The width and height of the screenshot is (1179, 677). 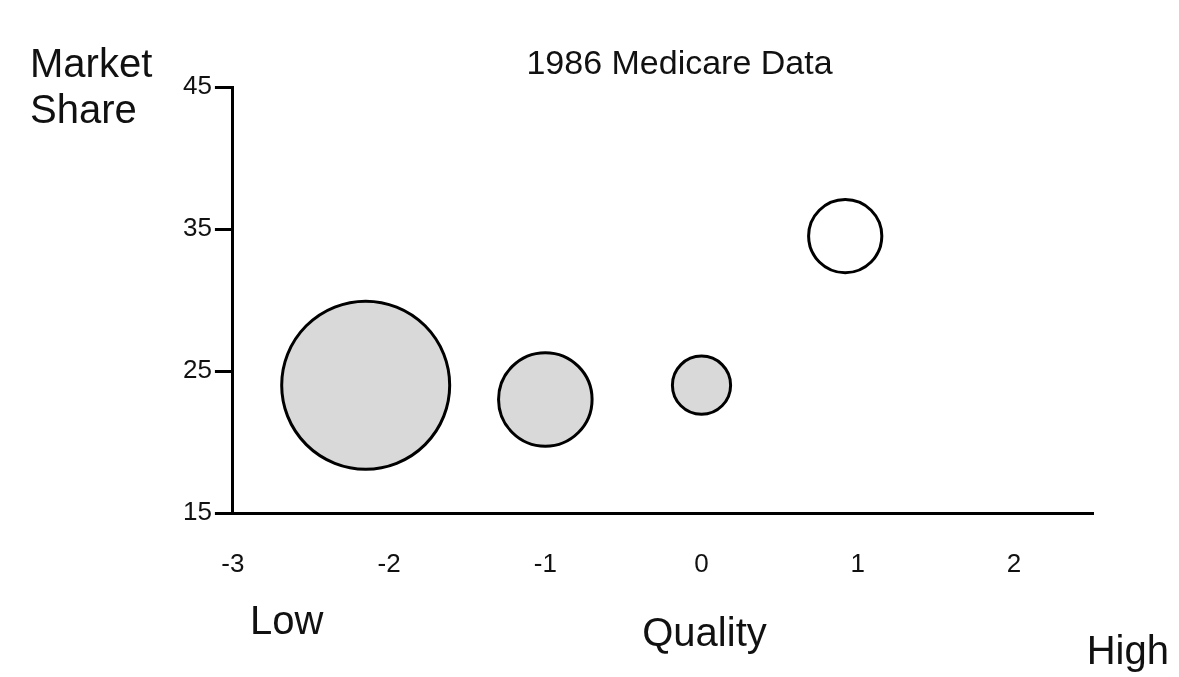 I want to click on y-tick-label: 15, so click(x=197, y=511).